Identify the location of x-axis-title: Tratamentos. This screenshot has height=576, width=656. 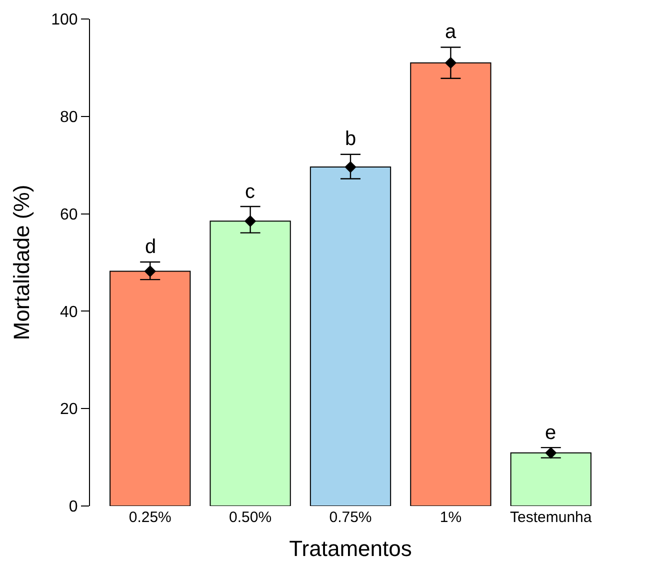
(350, 548).